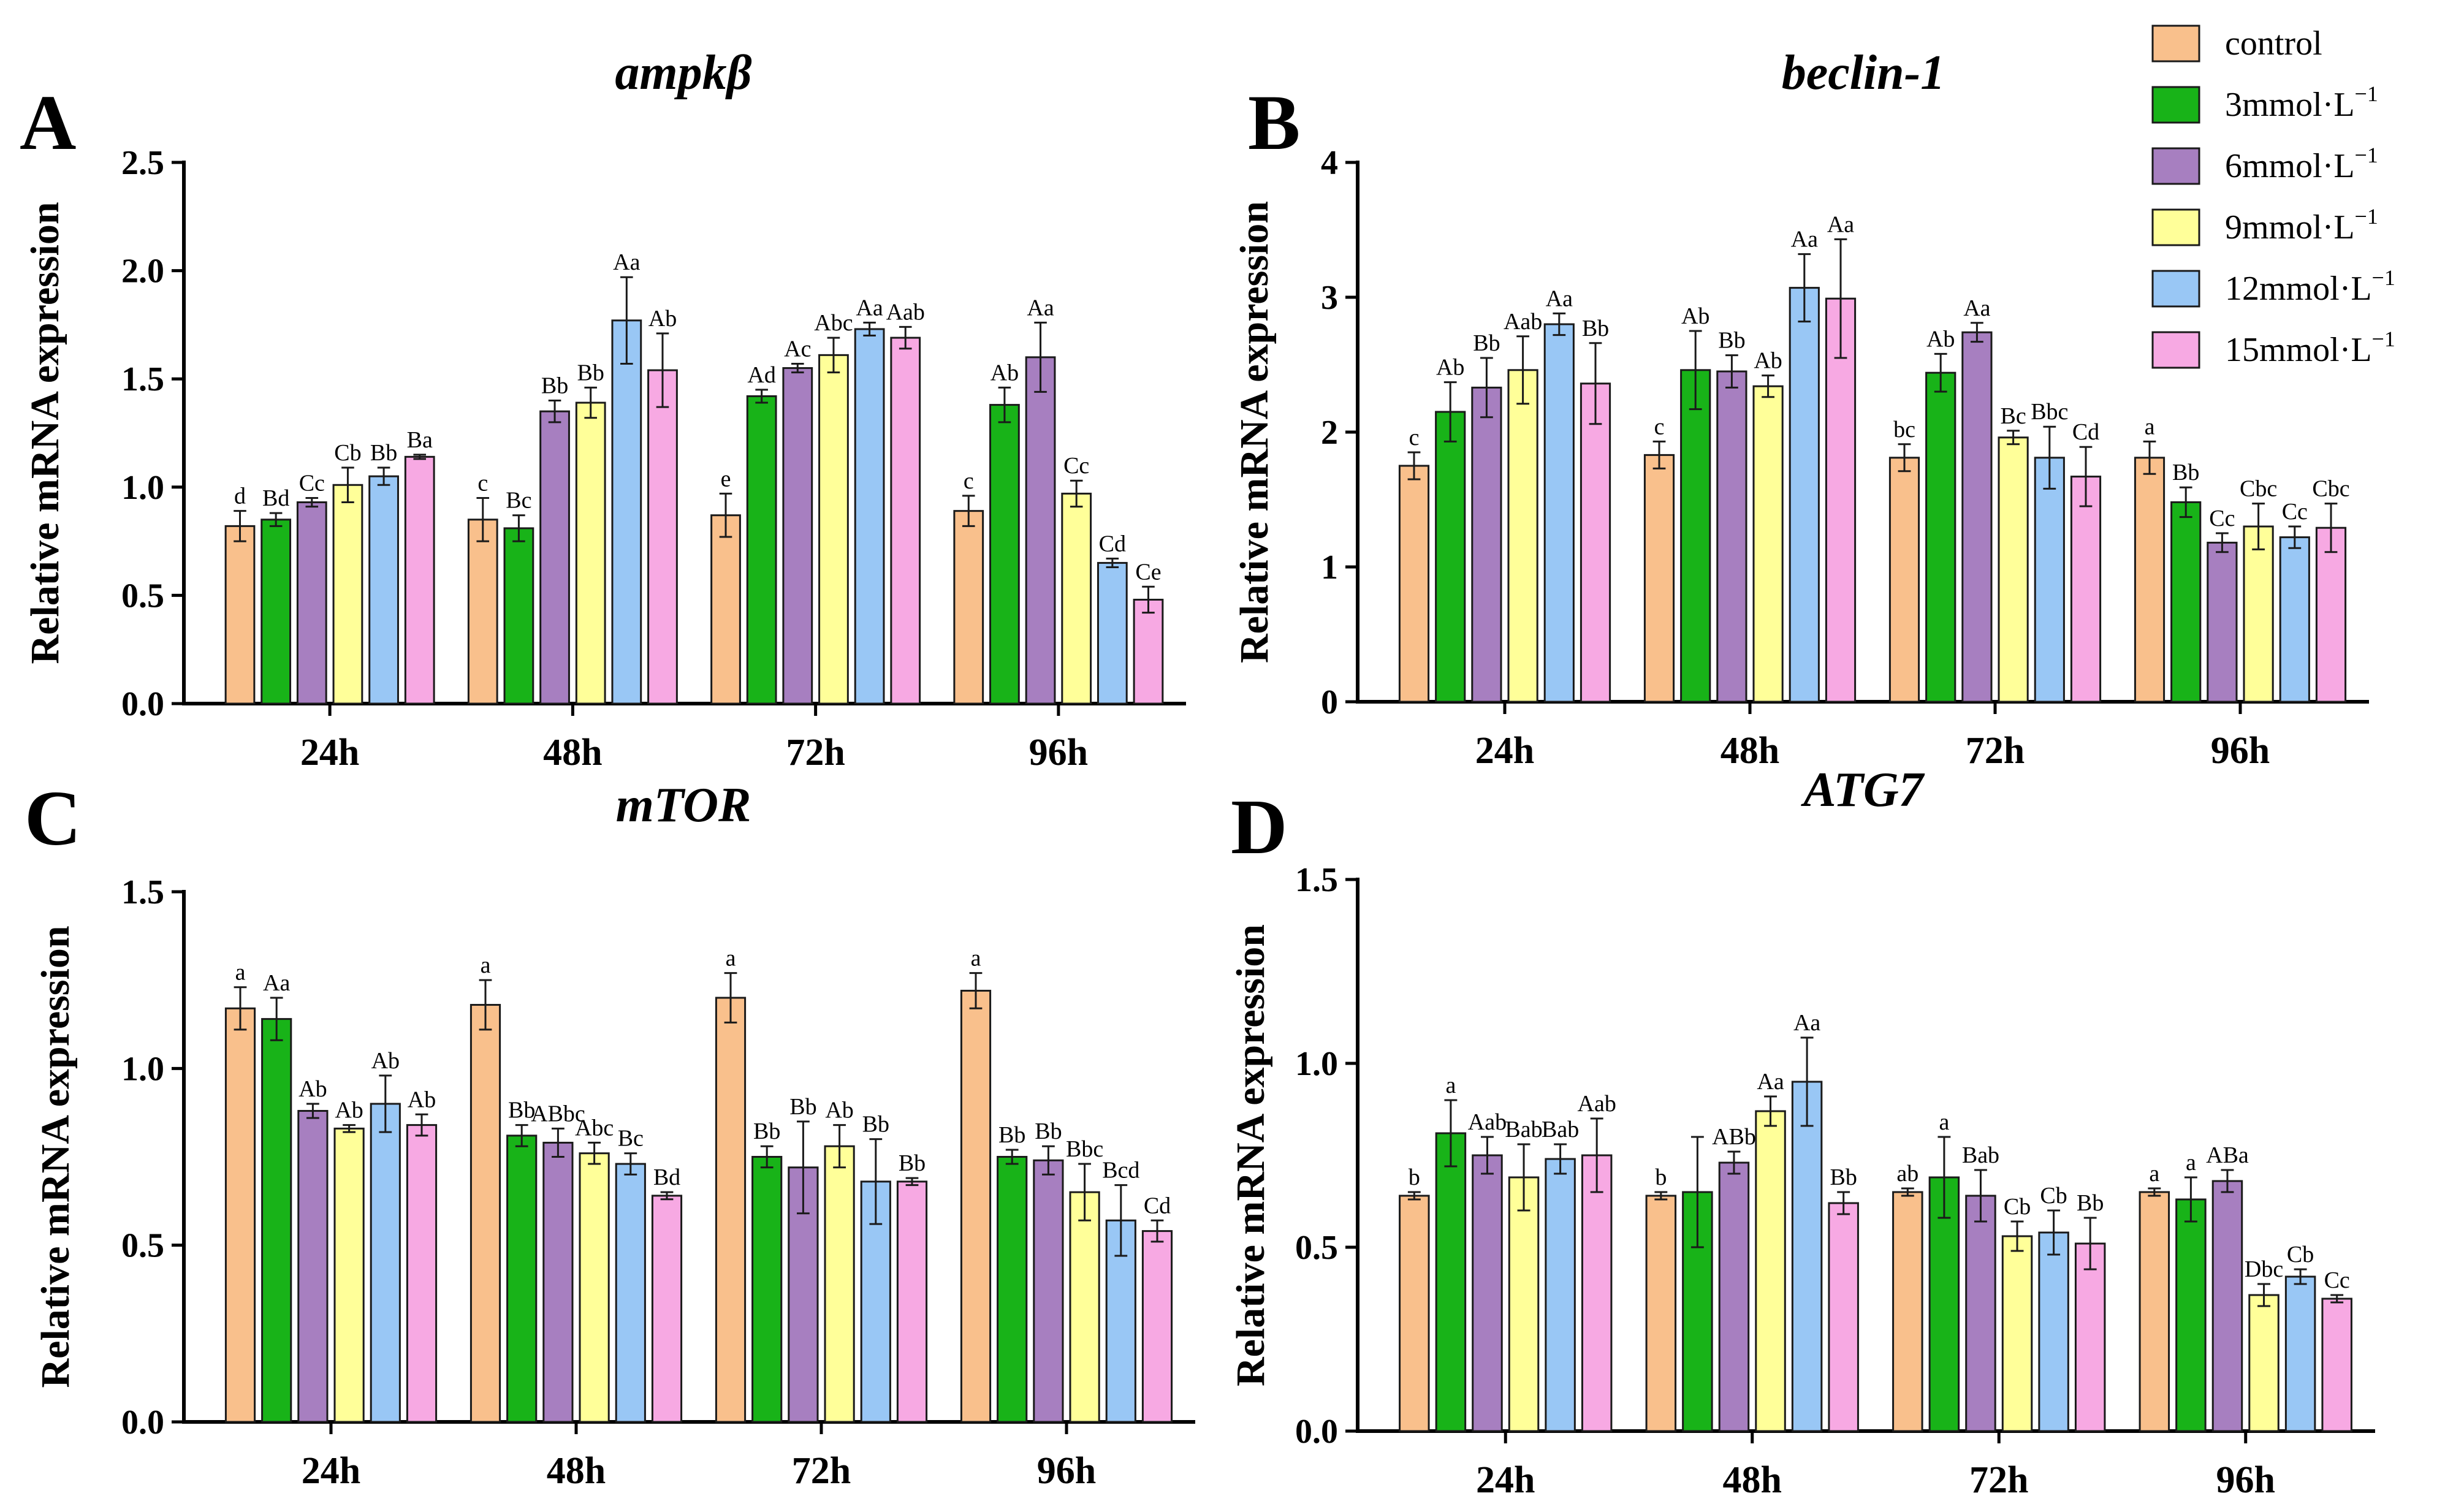 The image size is (2445, 1512). I want to click on significance-label: Dbc, so click(2264, 1269).